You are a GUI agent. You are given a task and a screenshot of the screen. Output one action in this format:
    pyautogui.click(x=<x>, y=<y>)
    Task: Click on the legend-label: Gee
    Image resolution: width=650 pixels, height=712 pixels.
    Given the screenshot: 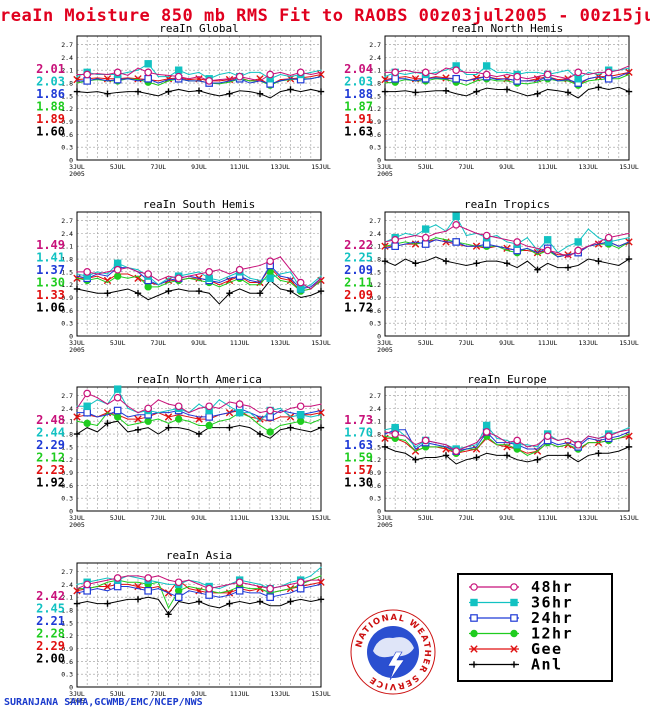 What is the action you would take?
    pyautogui.click(x=547, y=649)
    